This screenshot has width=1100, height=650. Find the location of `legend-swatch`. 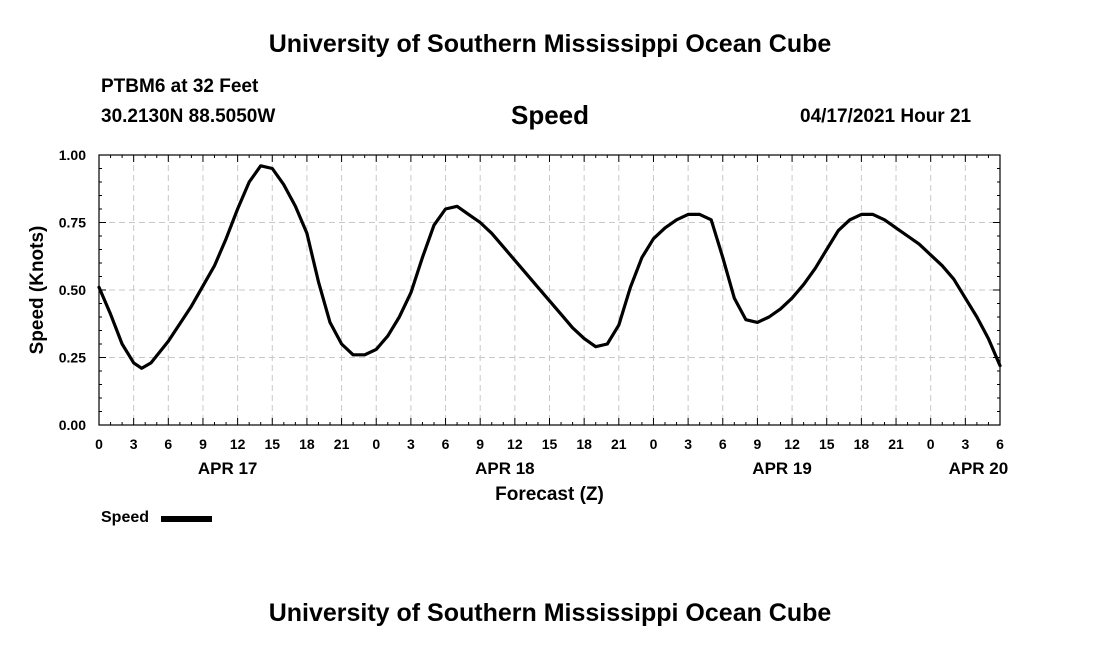

legend-swatch is located at coordinates (186, 519).